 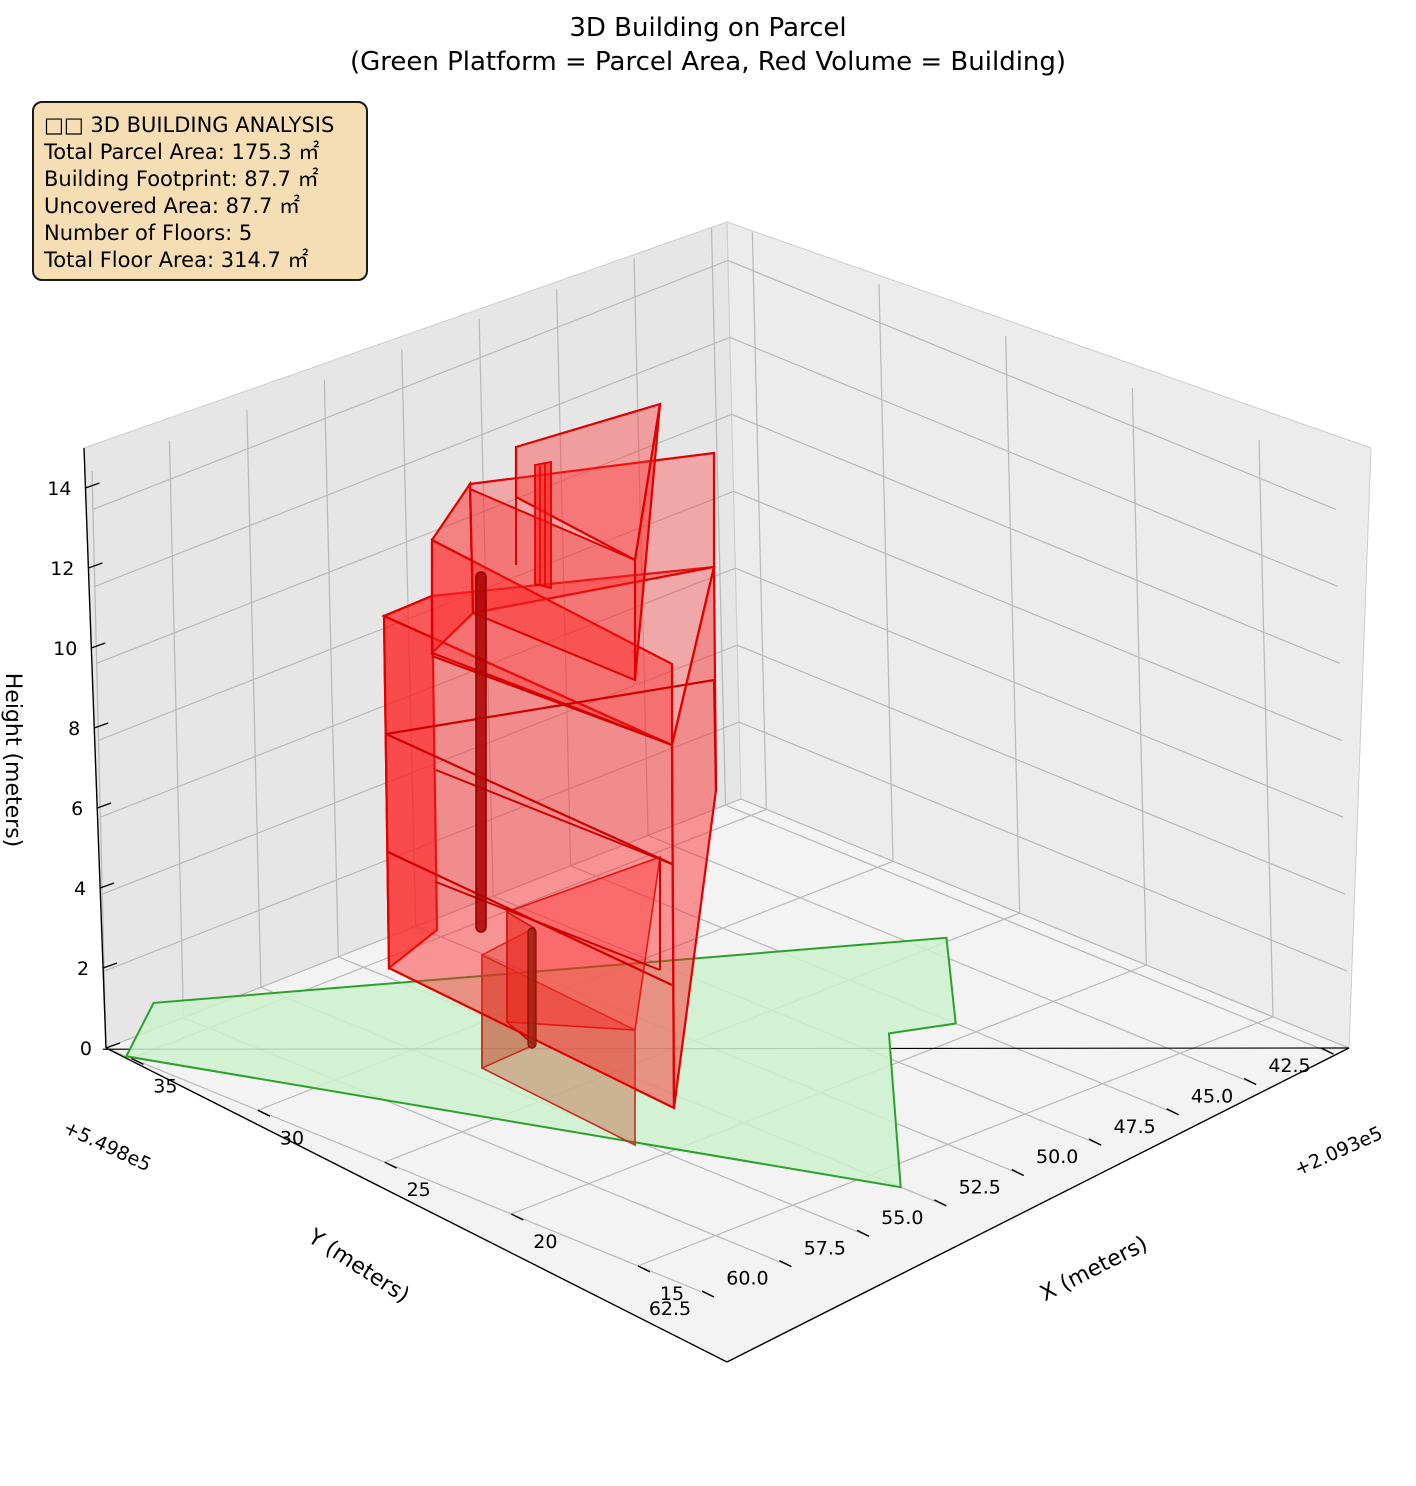 What do you see at coordinates (77, 809) in the screenshot?
I see `z-tick-label: 6` at bounding box center [77, 809].